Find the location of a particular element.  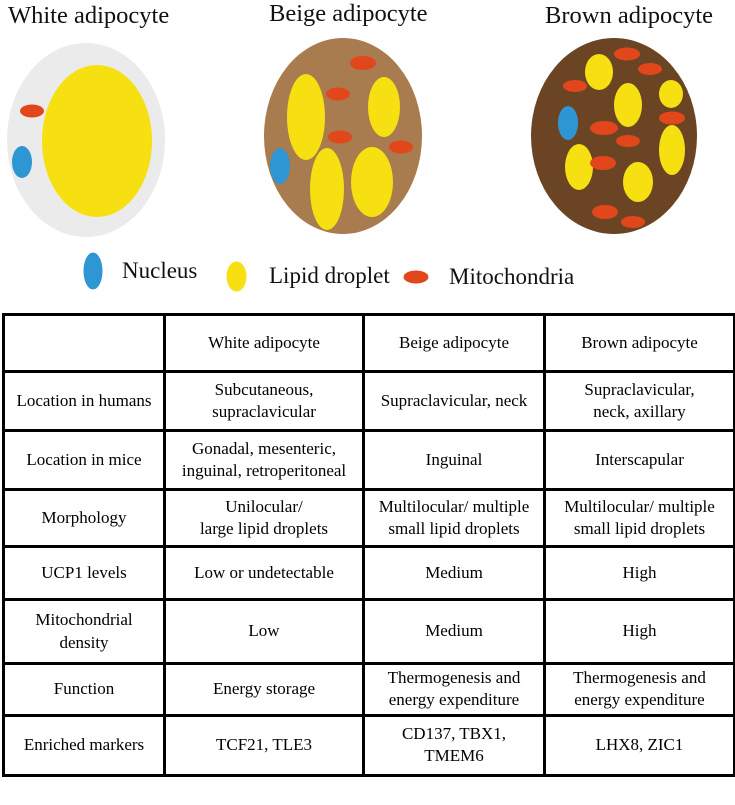

table-cell: Interscapular is located at coordinates (639, 460).